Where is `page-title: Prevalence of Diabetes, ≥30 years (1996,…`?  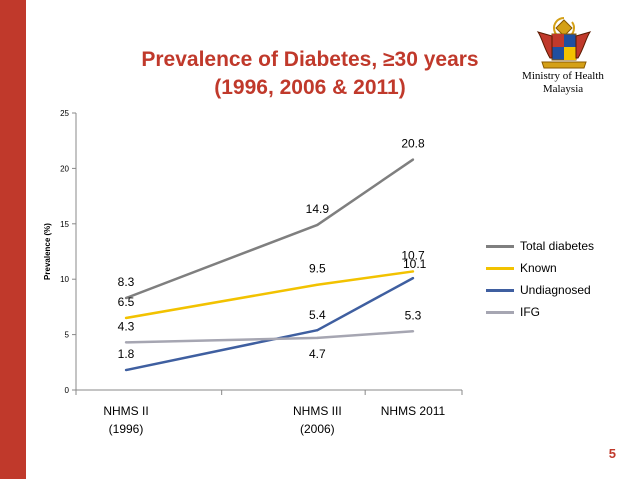
page-title: Prevalence of Diabetes, ≥30 years (1996,… is located at coordinates (310, 74).